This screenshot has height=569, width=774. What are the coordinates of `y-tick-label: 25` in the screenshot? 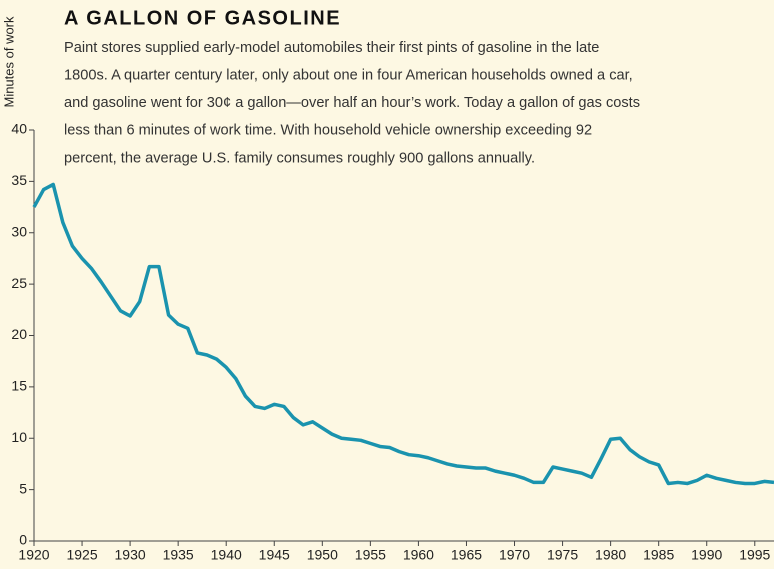 It's located at (19, 283).